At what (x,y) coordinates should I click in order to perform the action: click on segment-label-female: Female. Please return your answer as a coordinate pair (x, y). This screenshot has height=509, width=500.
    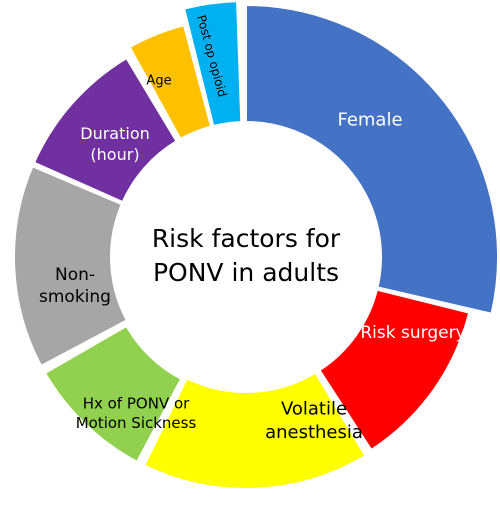
    Looking at the image, I should click on (369, 119).